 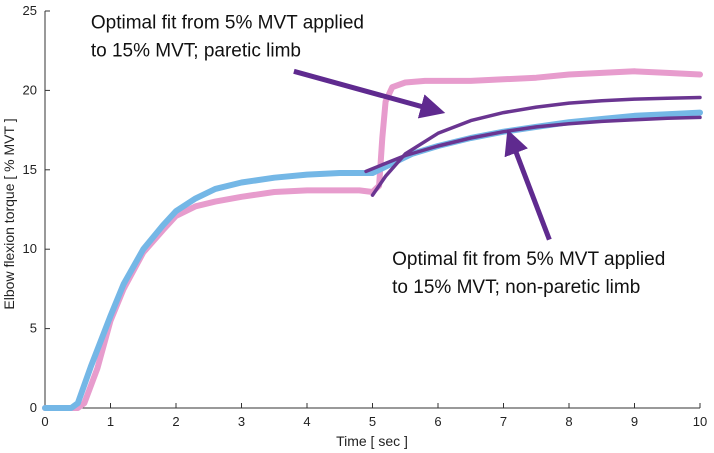 I want to click on x-tick-label: 1, so click(x=110, y=421).